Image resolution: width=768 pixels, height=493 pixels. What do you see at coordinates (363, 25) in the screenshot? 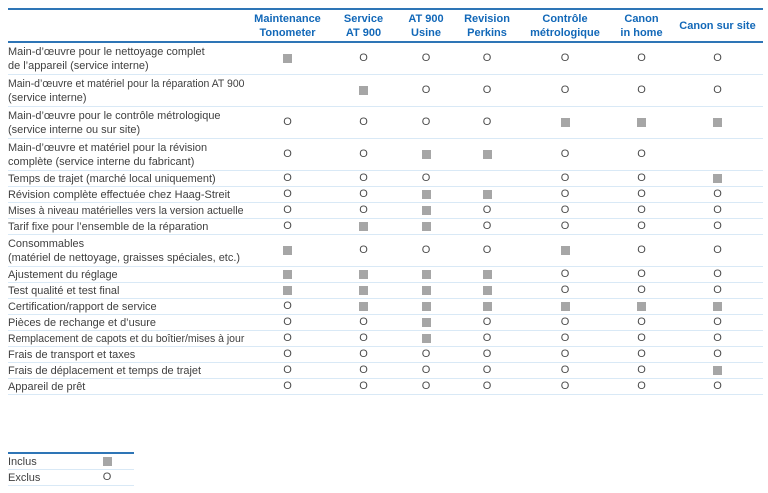
I see `column-header: Service AT 900` at bounding box center [363, 25].